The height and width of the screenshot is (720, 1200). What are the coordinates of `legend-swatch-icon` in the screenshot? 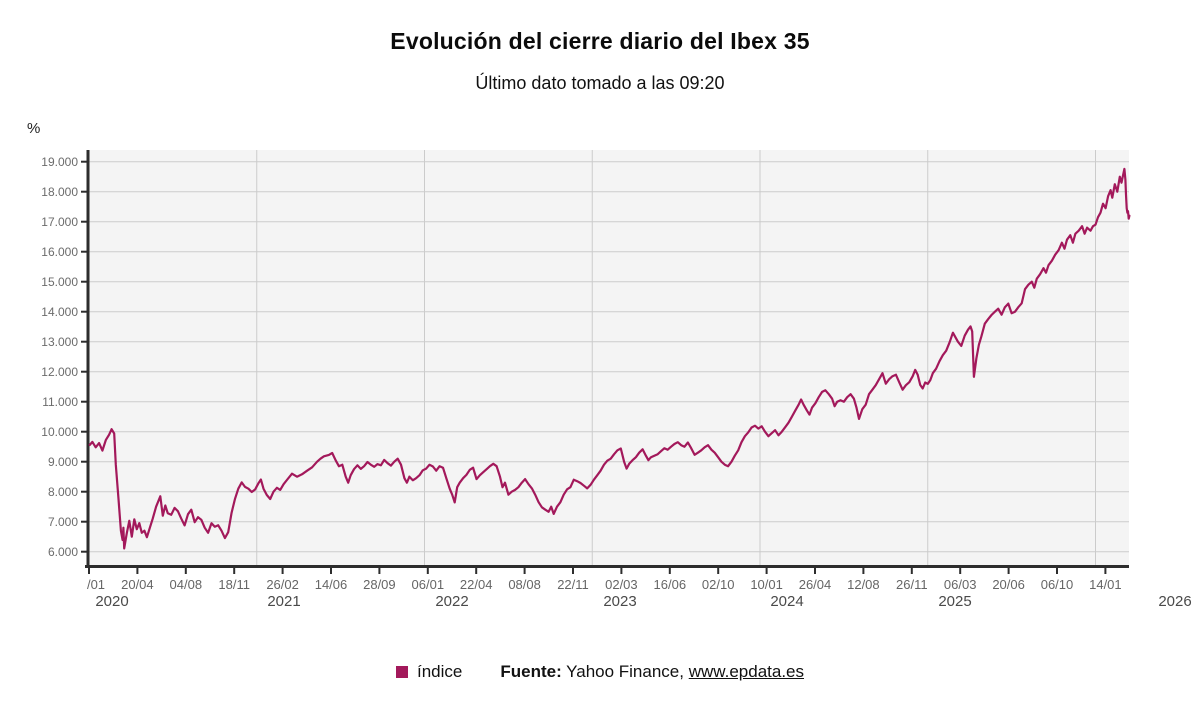 It's located at (401, 672).